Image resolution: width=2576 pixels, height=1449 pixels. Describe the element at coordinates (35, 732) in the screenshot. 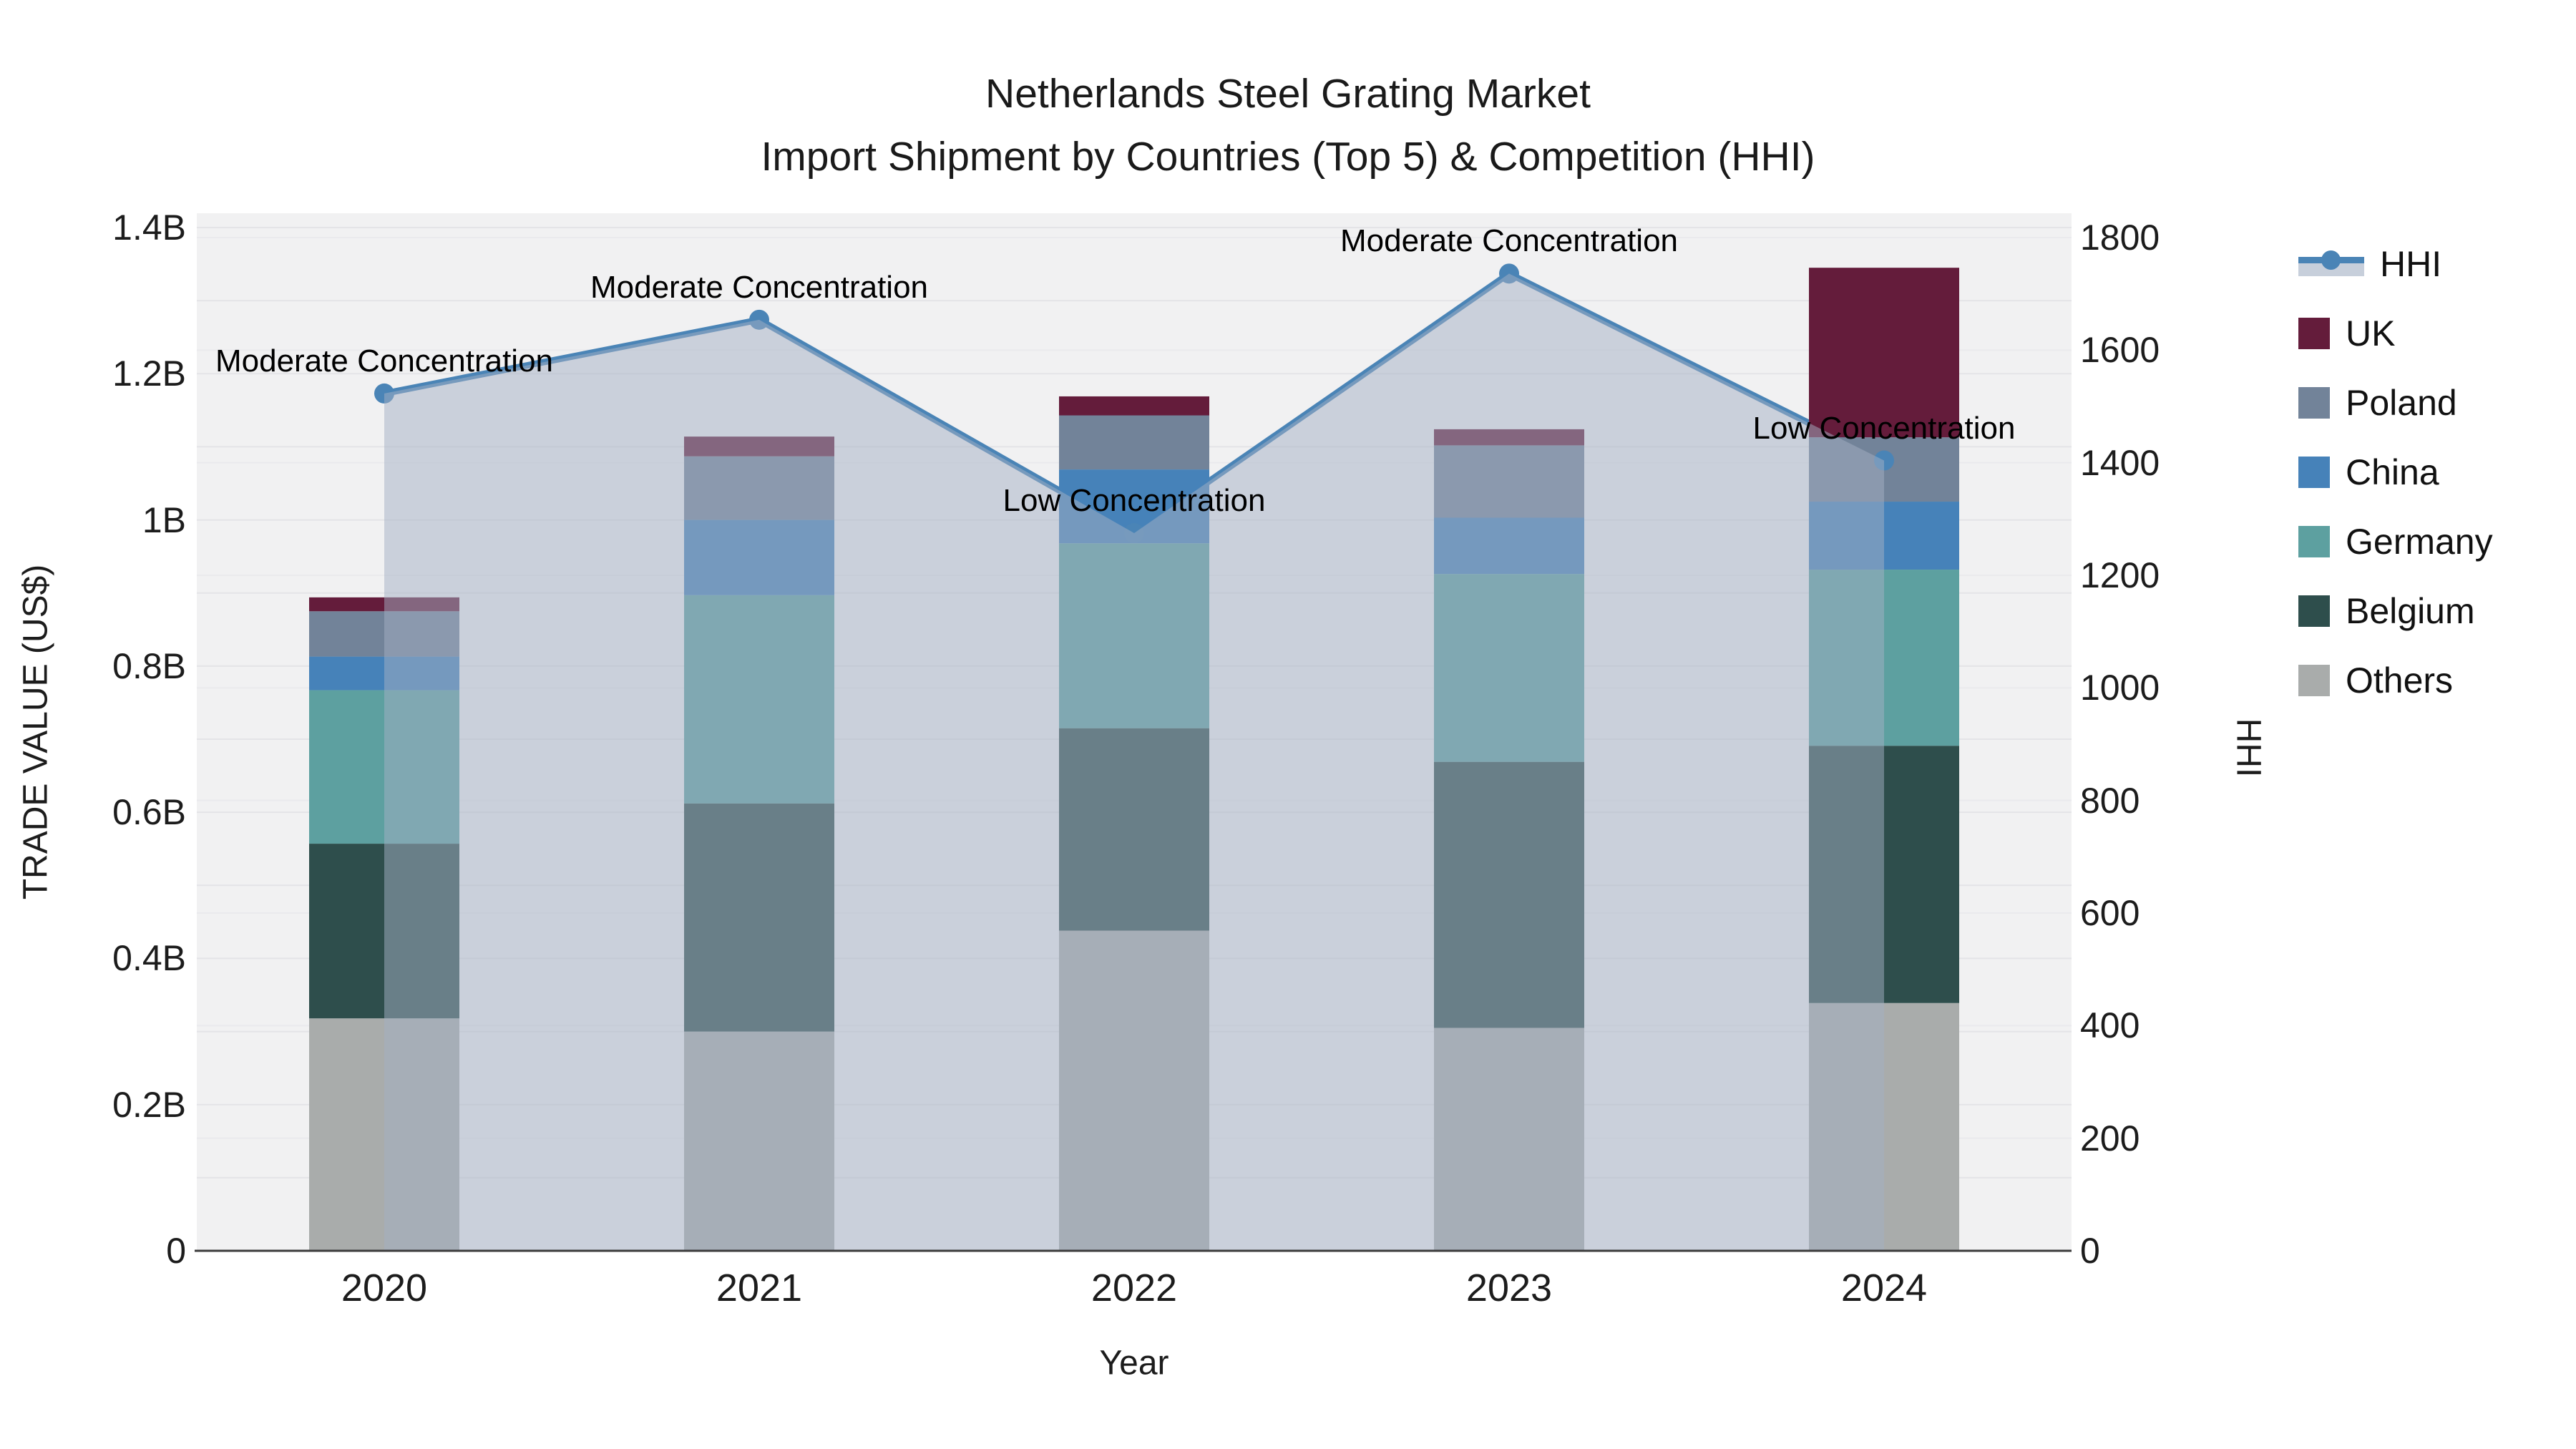

I see `y-left-axis-title: TRADE VALUE (US$)` at that location.